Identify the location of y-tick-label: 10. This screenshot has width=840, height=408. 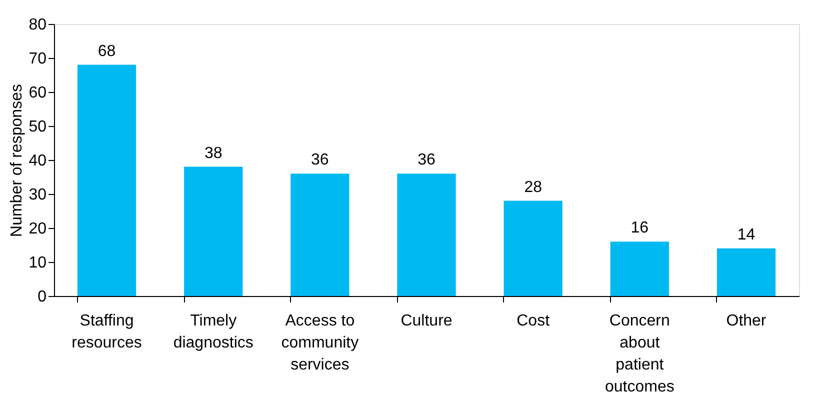
(37, 263).